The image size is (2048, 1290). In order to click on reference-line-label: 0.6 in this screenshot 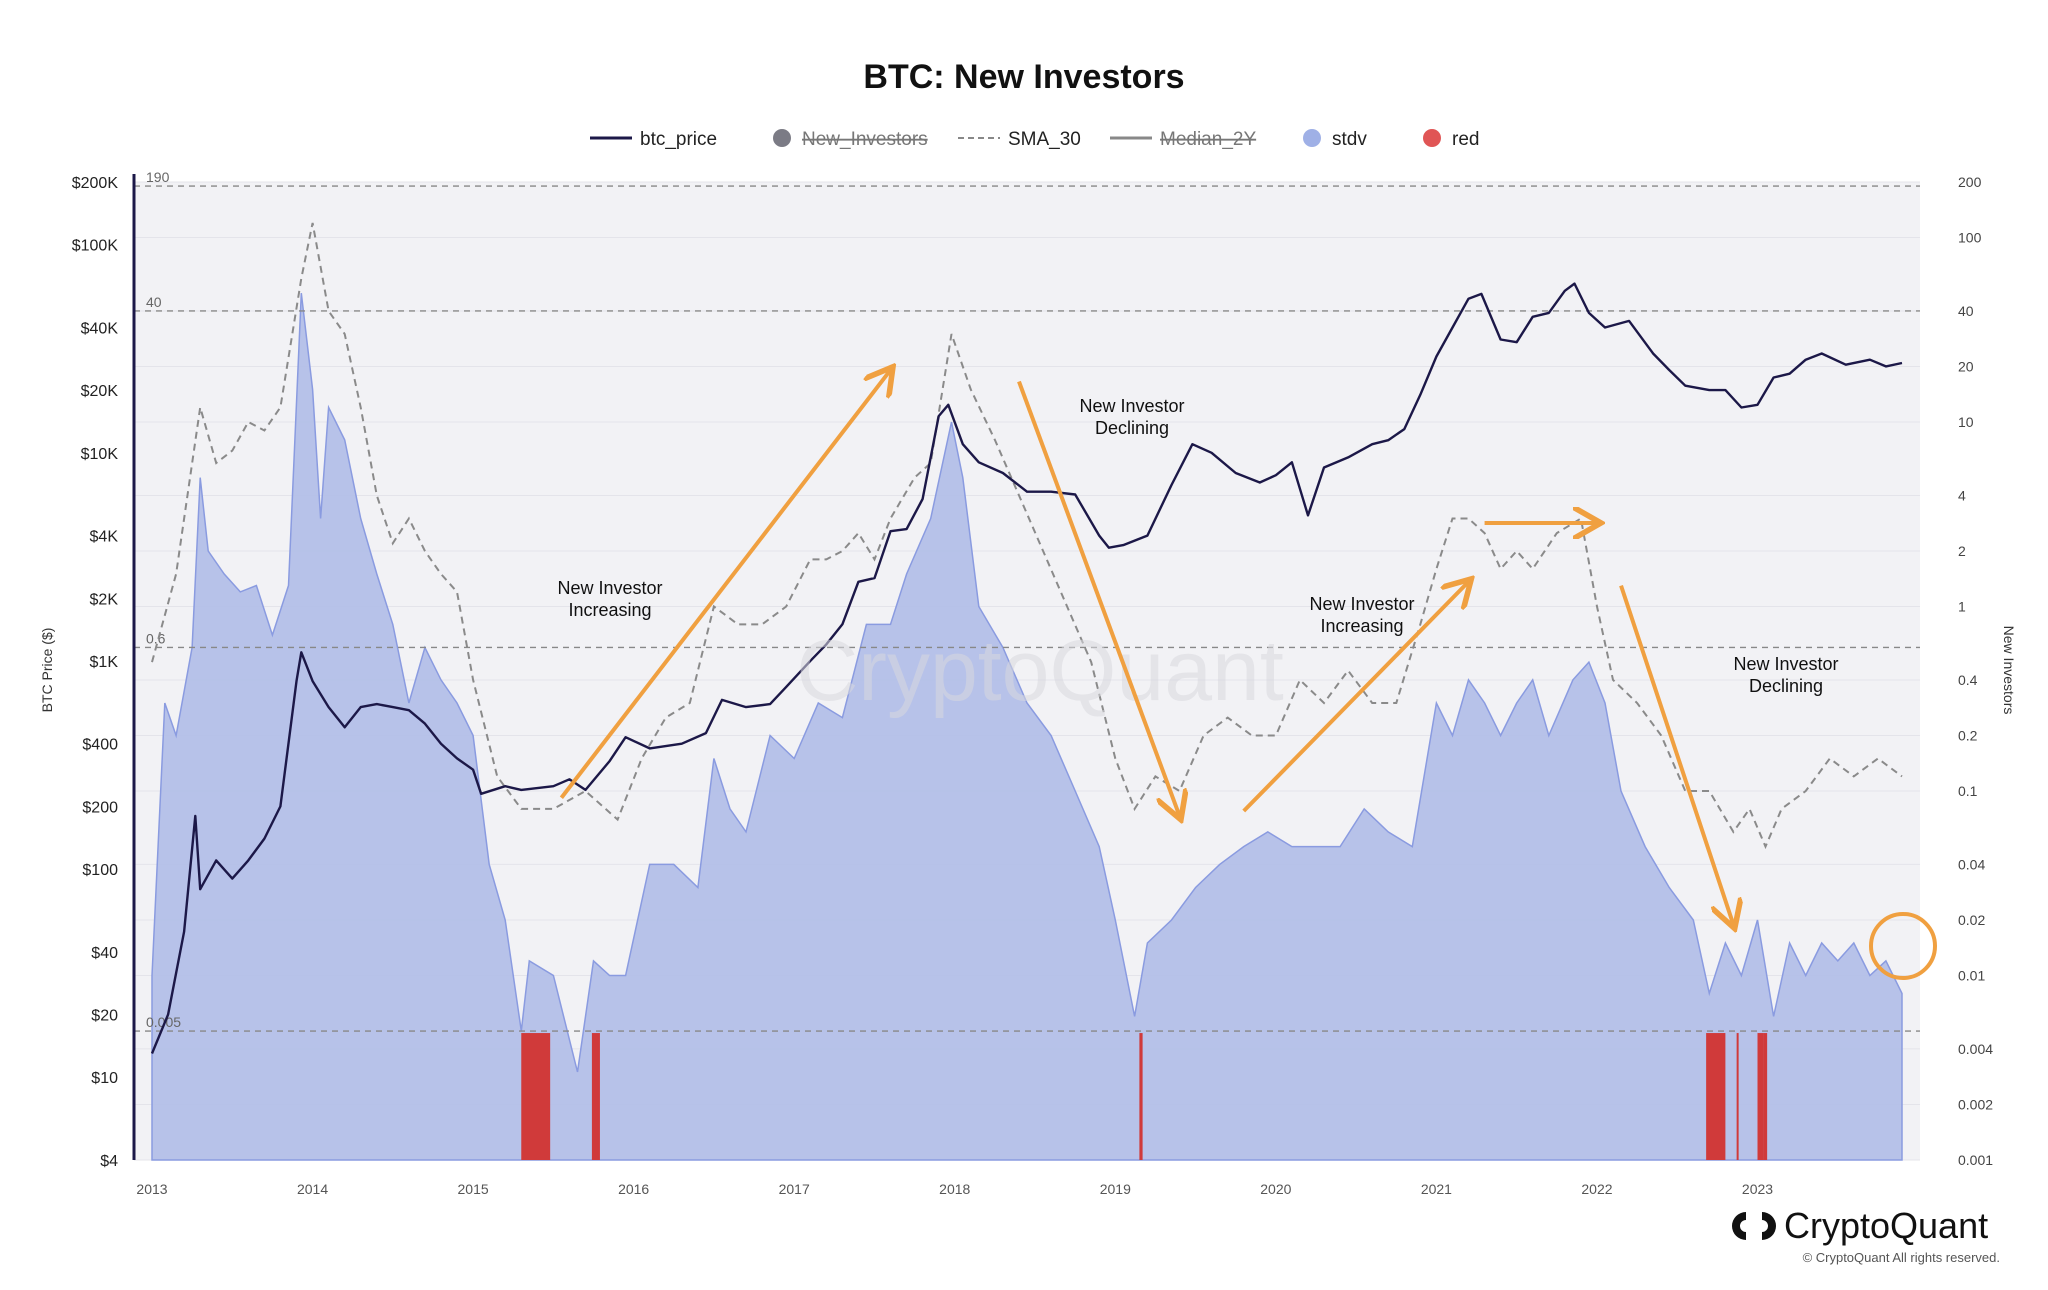, I will do `click(156, 638)`.